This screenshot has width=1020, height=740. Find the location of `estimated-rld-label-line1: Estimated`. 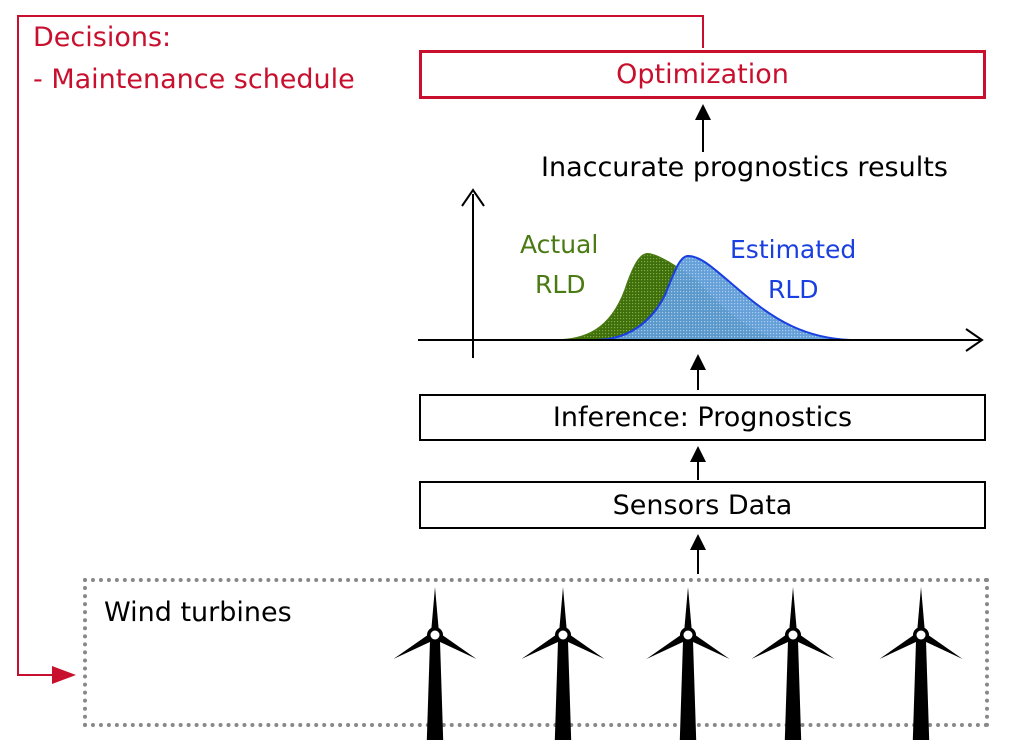

estimated-rld-label-line1: Estimated is located at coordinates (793, 249).